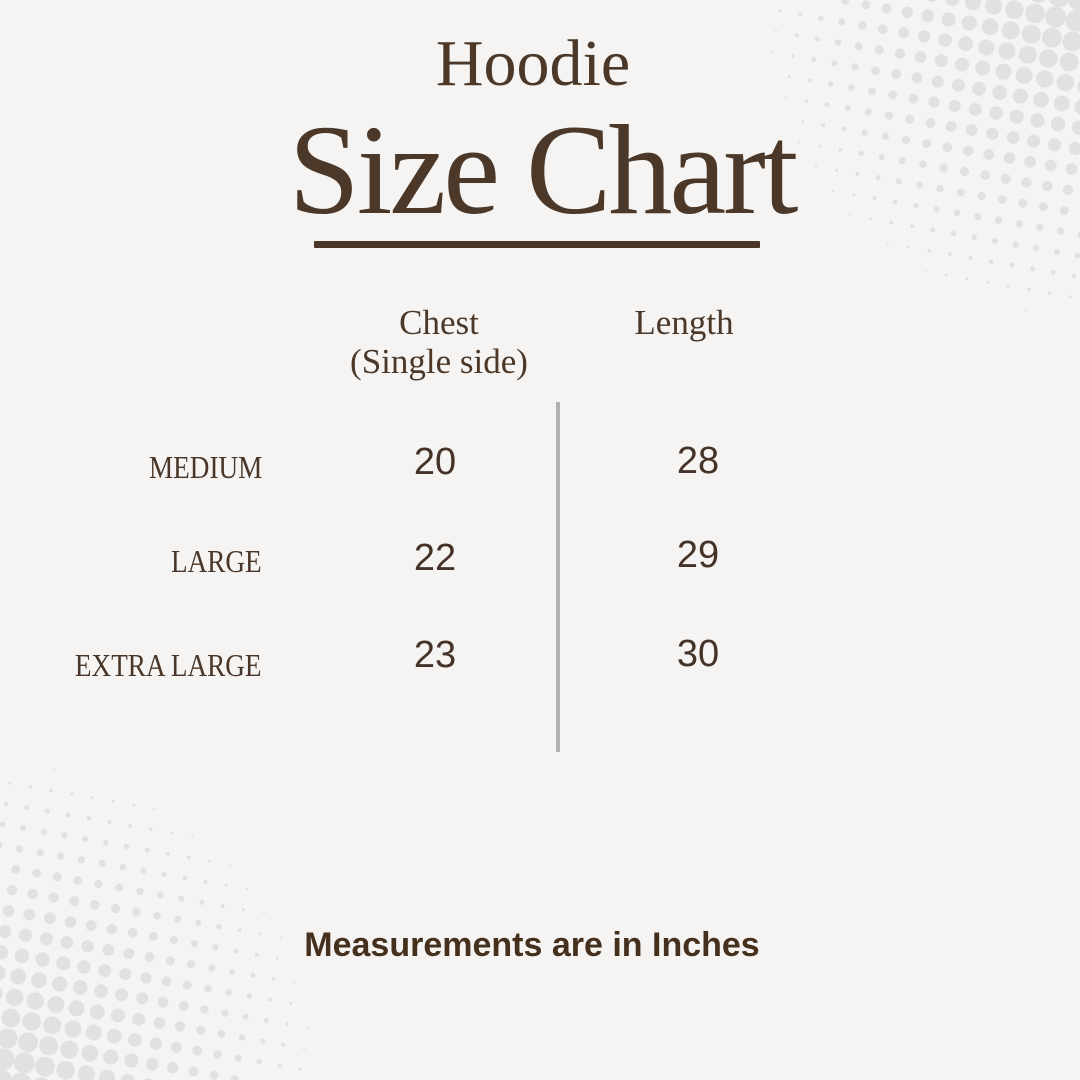 The width and height of the screenshot is (1080, 1080). I want to click on column-header-length: Length, so click(684, 322).